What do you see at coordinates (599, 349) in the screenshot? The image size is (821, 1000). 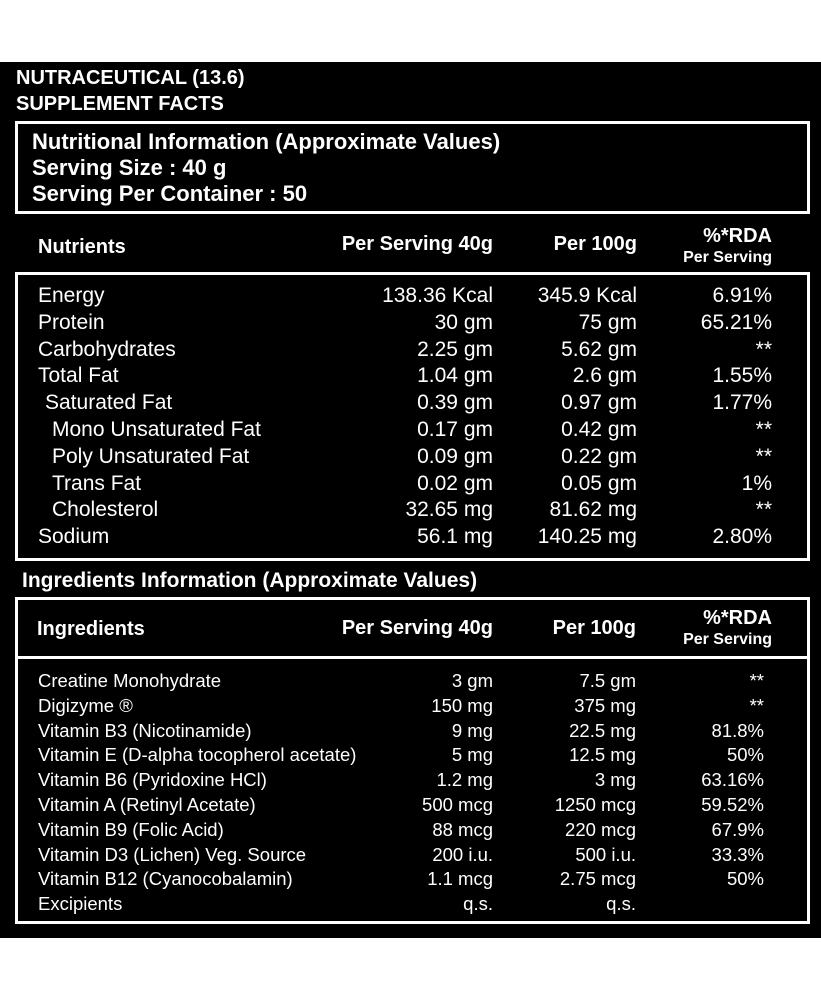 I see `nutrient-per-100g: 5.62 gm` at bounding box center [599, 349].